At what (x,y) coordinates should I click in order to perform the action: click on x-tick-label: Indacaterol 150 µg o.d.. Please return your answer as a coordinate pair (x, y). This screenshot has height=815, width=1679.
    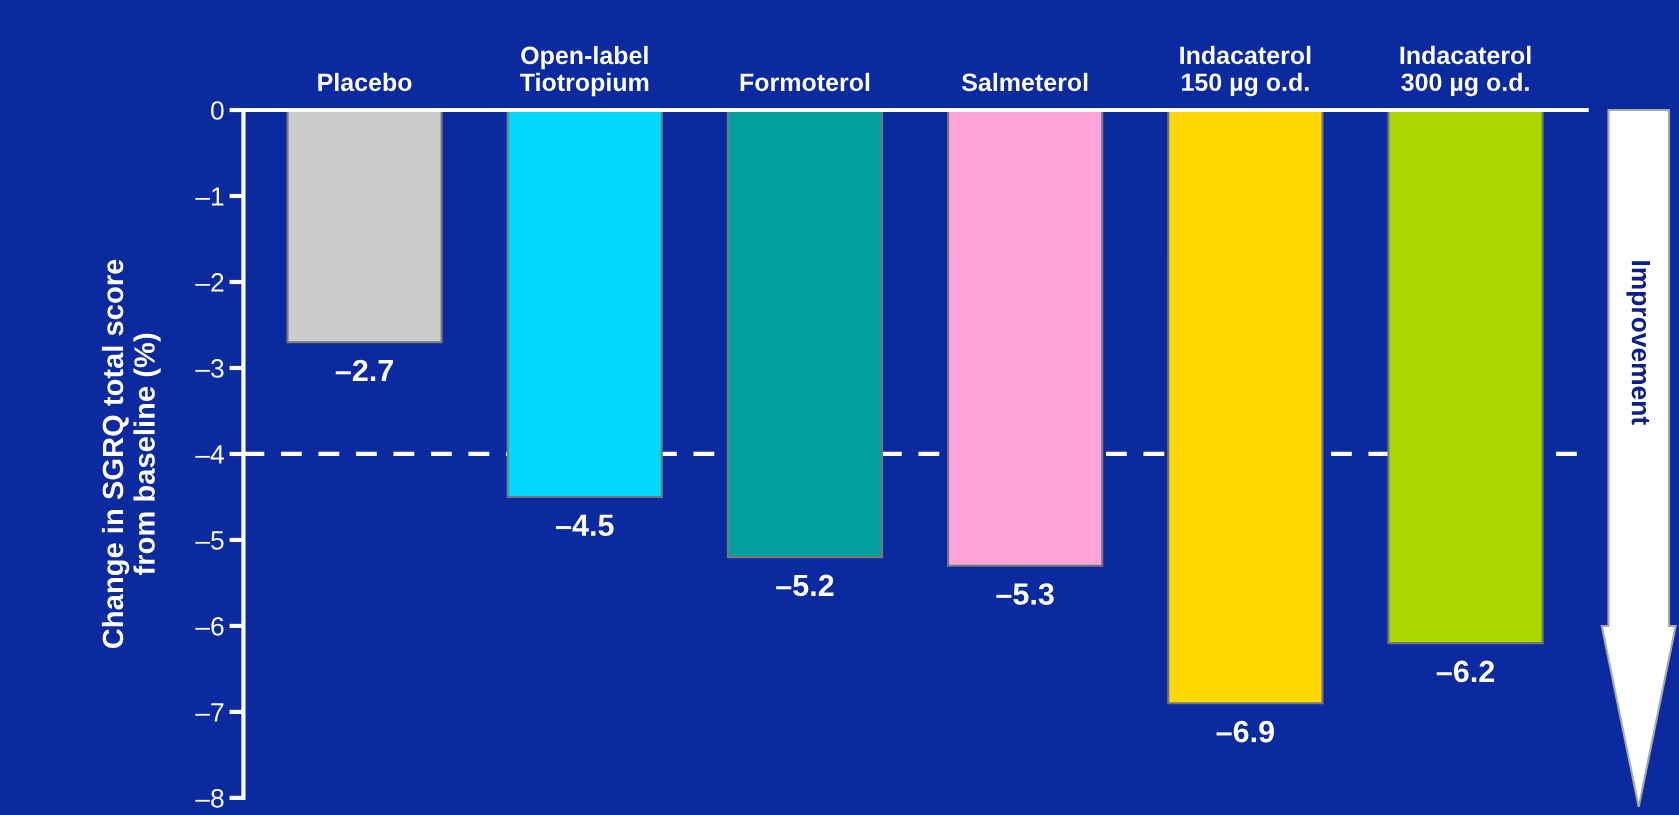
    Looking at the image, I should click on (1245, 71).